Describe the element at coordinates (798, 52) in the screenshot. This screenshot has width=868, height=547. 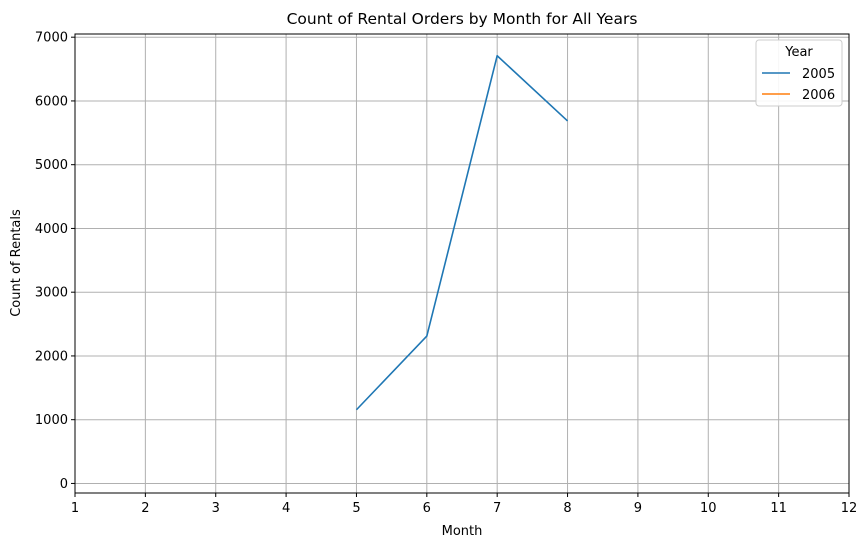
I see `legend-title: Year` at that location.